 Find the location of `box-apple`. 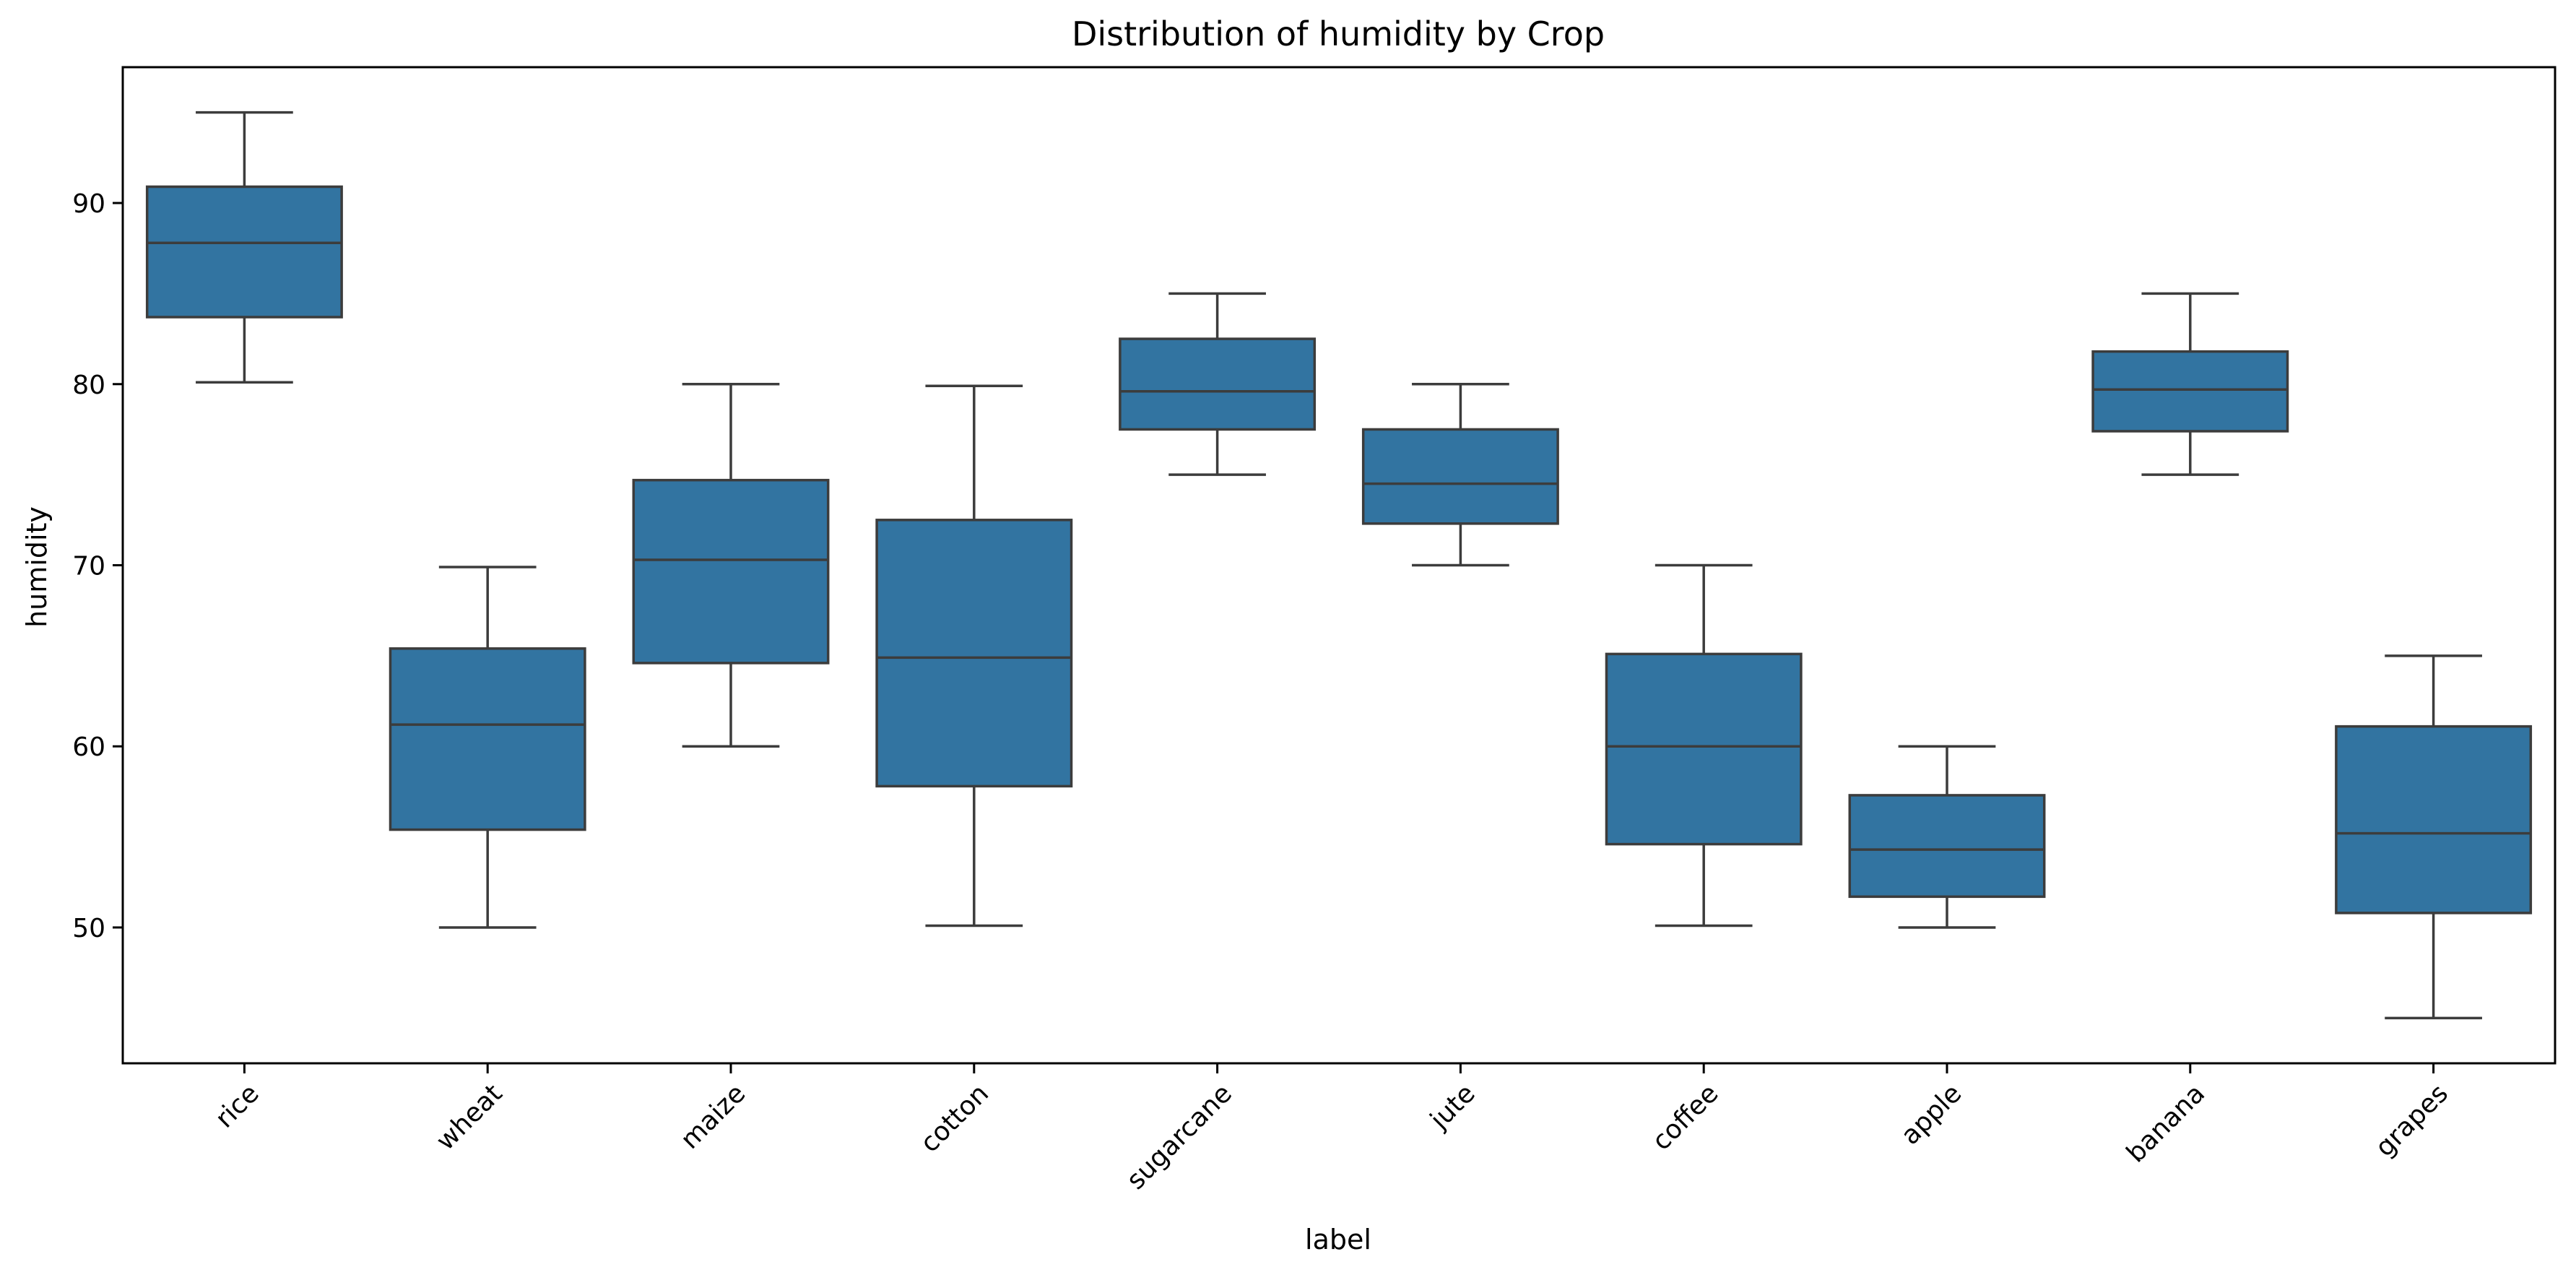

box-apple is located at coordinates (1947, 846).